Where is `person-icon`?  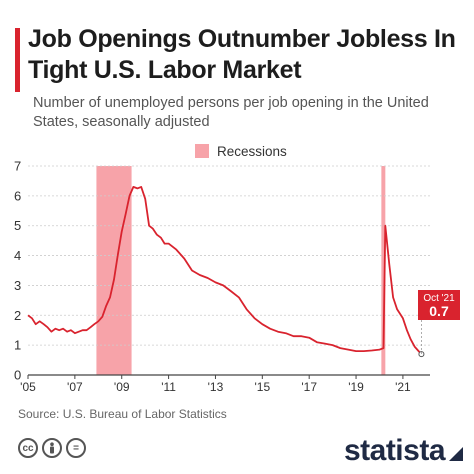
person-icon is located at coordinates (52, 448).